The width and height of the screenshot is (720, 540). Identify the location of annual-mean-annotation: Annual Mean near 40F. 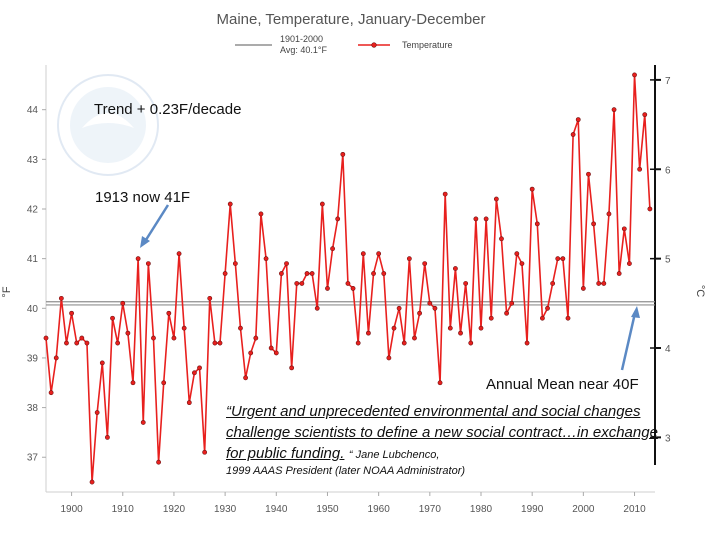
(562, 384).